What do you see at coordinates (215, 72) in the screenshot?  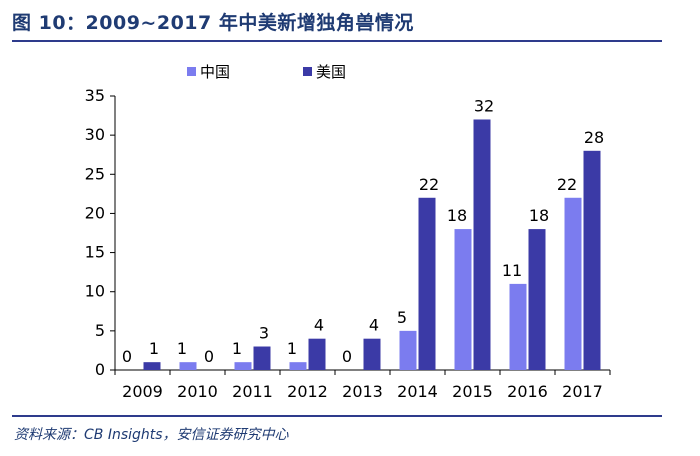 I see `legend-label-china: 中国` at bounding box center [215, 72].